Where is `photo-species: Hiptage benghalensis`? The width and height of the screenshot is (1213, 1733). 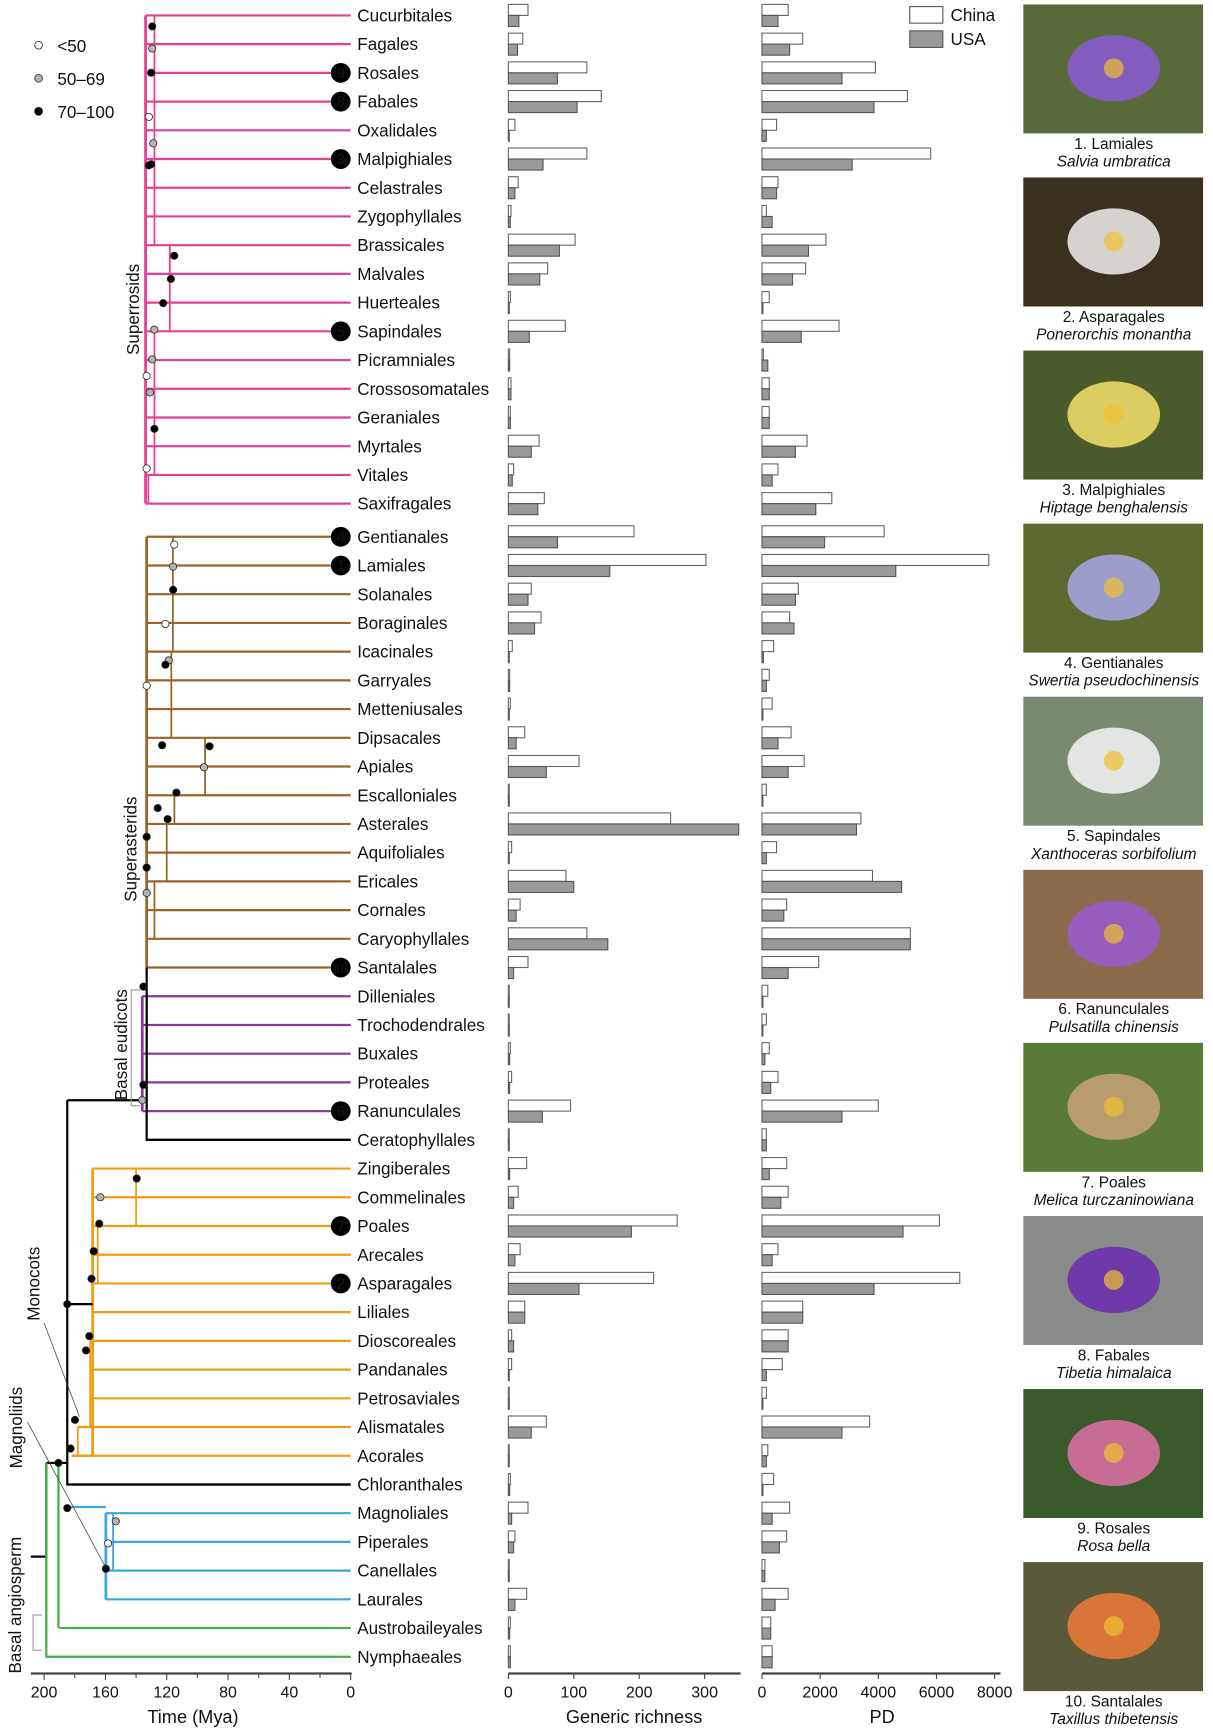 photo-species: Hiptage benghalensis is located at coordinates (1114, 508).